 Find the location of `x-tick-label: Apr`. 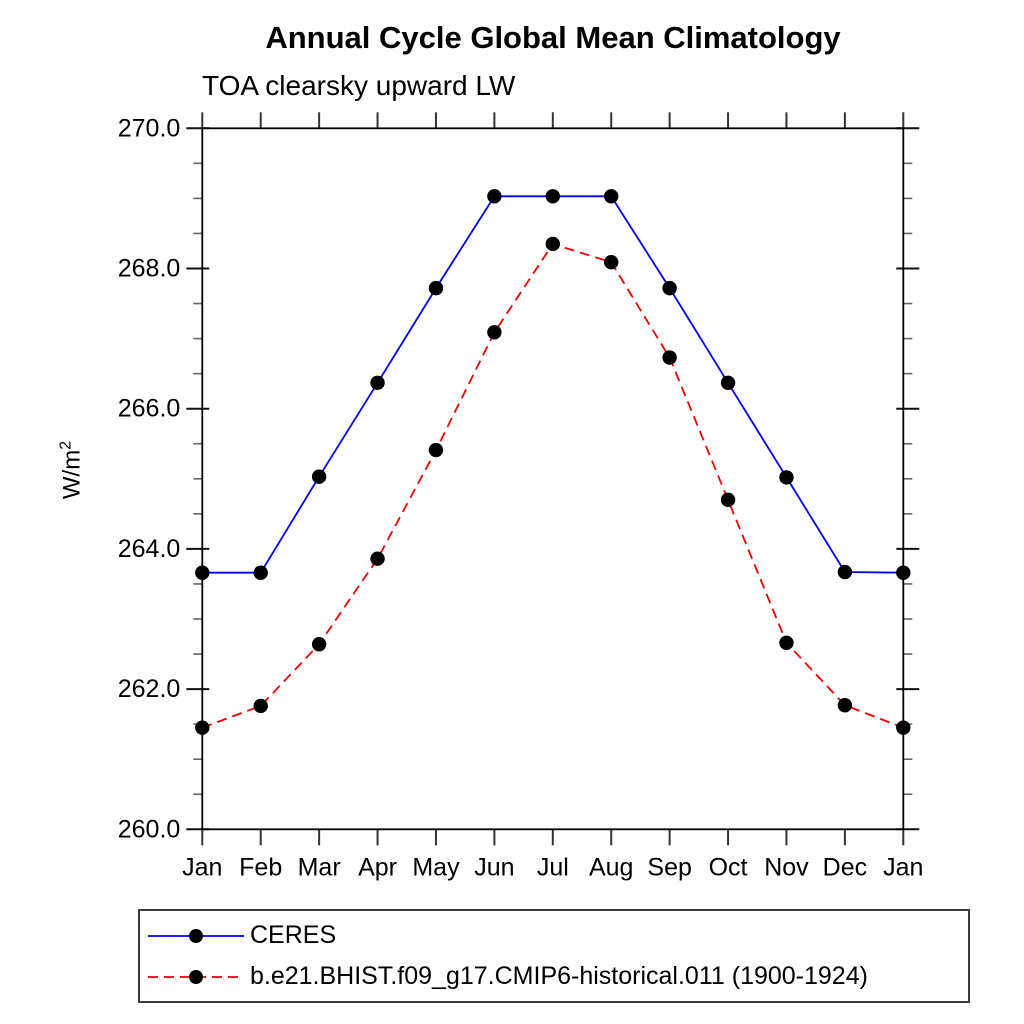

x-tick-label: Apr is located at coordinates (377, 867).